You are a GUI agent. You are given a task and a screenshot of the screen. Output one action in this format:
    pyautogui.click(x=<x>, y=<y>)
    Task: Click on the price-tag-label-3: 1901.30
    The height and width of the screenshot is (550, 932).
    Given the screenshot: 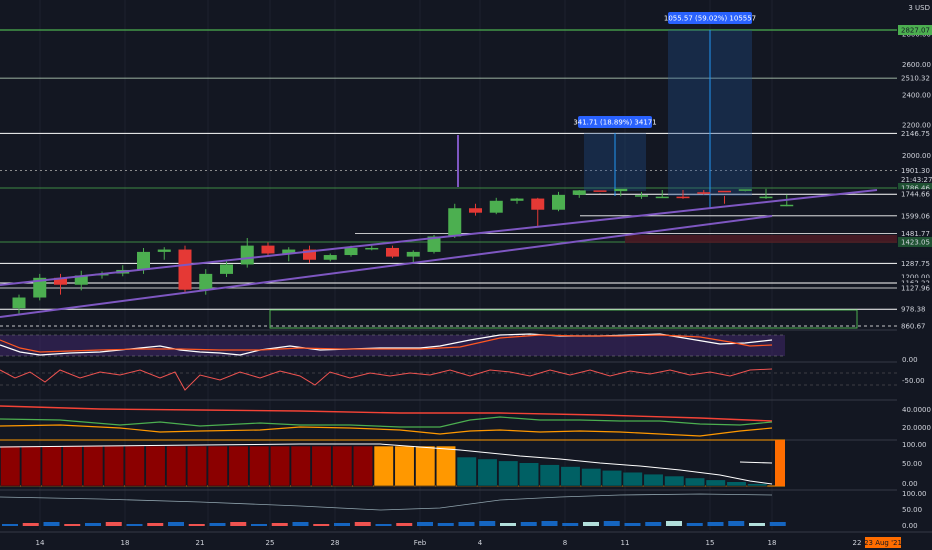 What is the action you would take?
    pyautogui.click(x=915, y=171)
    